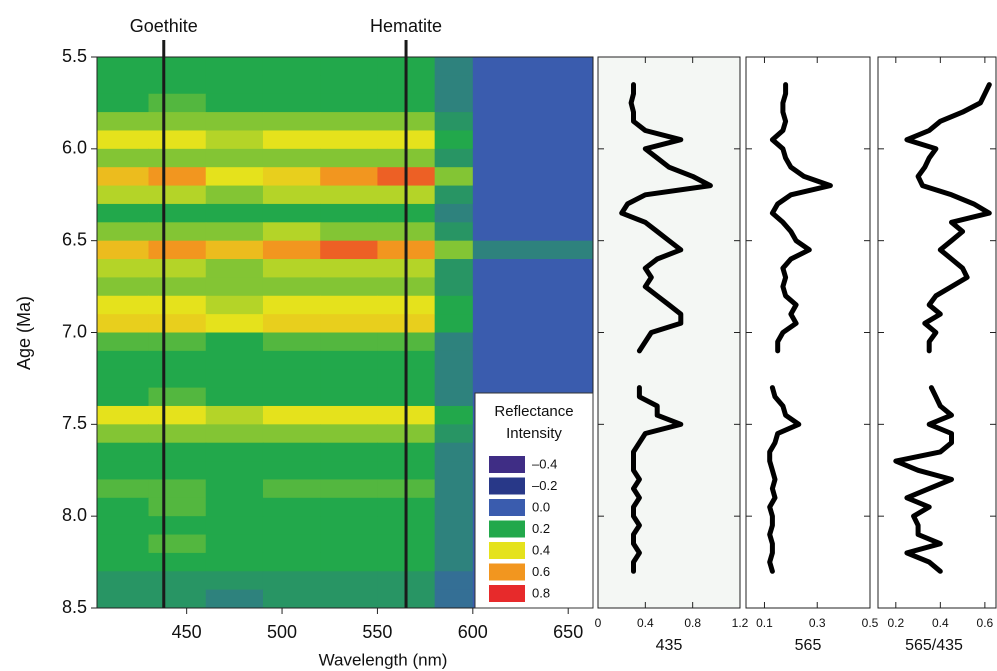 This screenshot has height=671, width=997. I want to click on y-tick-label: 7.0, so click(74, 331).